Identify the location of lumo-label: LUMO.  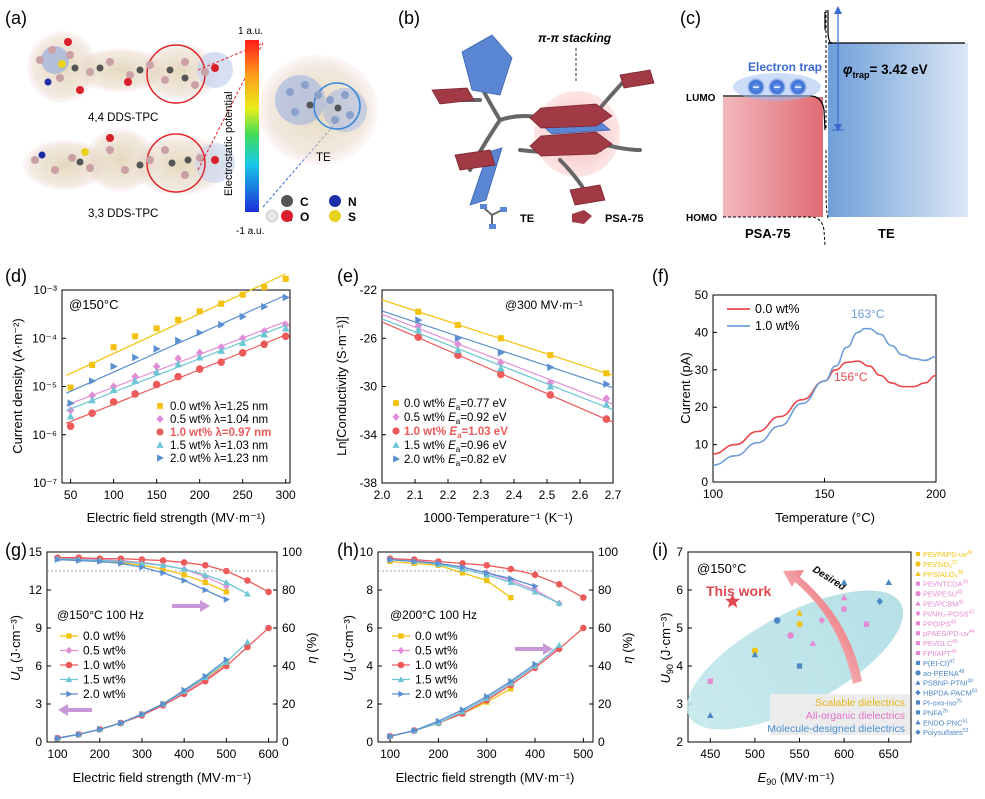
(701, 98).